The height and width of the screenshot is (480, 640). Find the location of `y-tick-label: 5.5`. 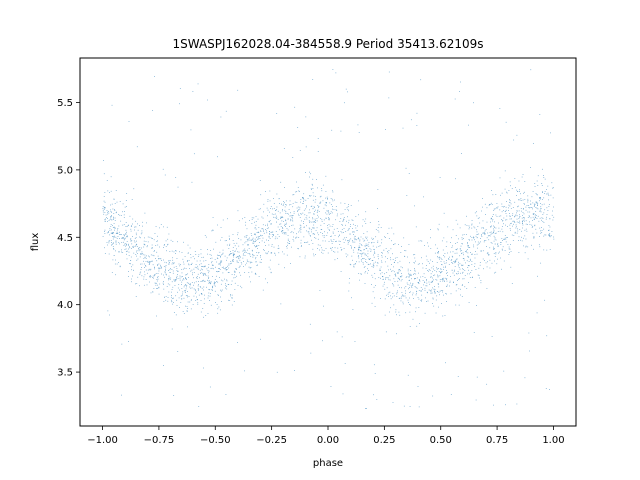

y-tick-label: 5.5 is located at coordinates (65, 103).